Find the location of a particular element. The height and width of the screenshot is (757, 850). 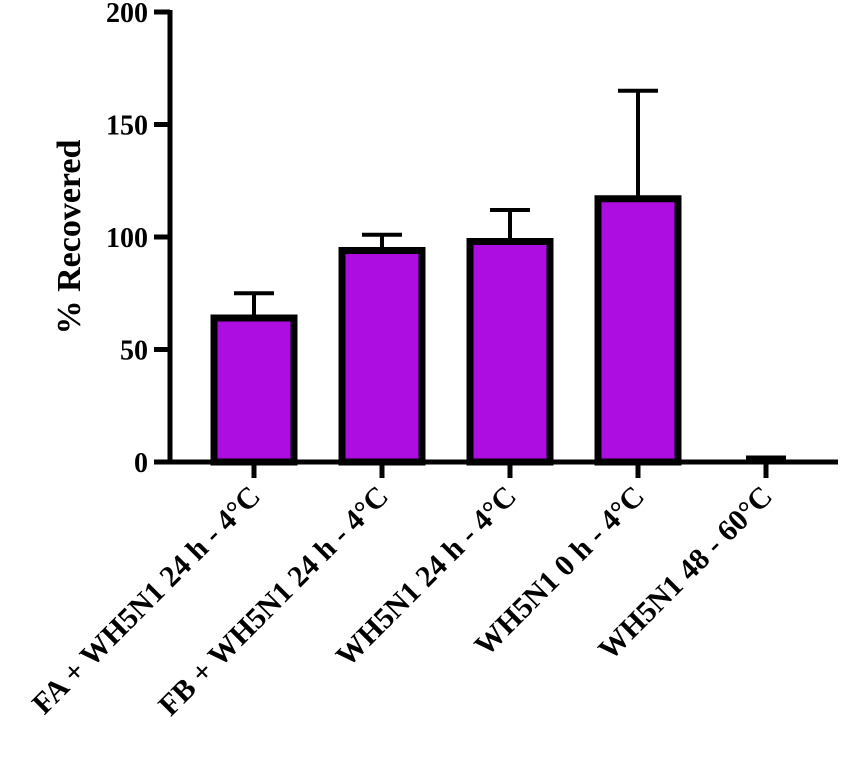

y-tick-label: 50 is located at coordinates (134, 351).